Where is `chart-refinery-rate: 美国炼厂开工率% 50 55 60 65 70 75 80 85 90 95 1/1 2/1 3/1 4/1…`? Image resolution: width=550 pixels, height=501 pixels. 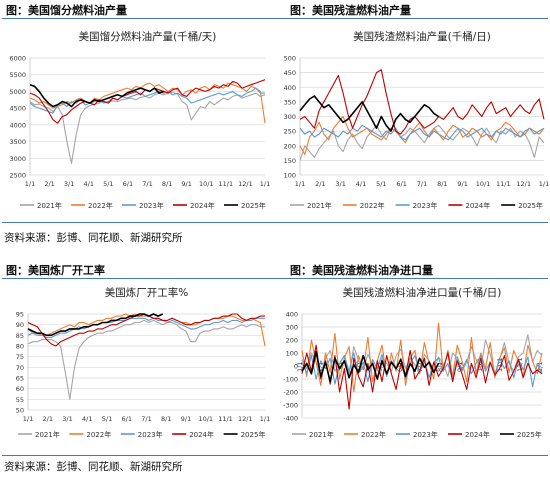 chart-refinery-rate: 美国炼厂开工率% 50 55 60 65 70 75 80 85 90 95 1/1 2/1 3/1 4/1… is located at coordinates (143, 362).